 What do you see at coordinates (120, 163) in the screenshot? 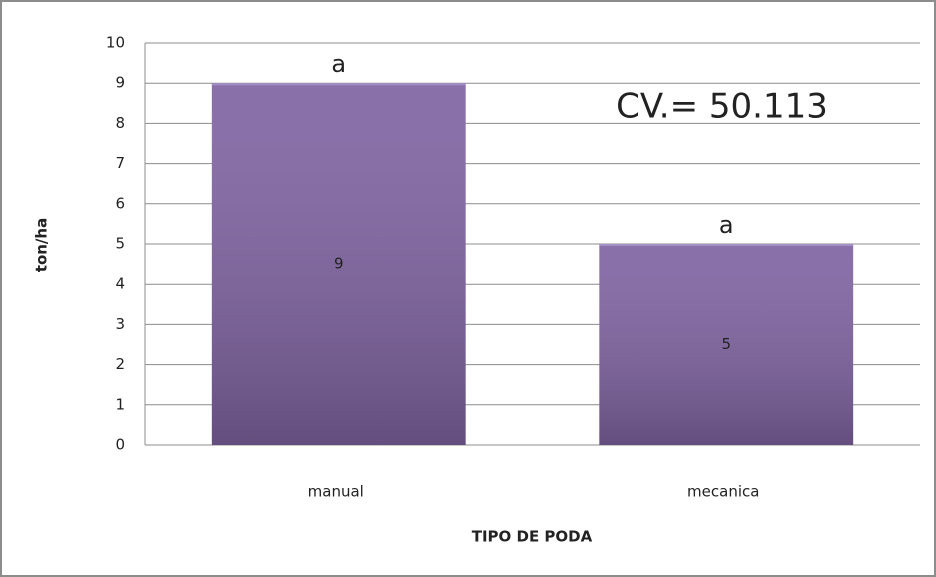
I see `y-tick-label: 7` at bounding box center [120, 163].